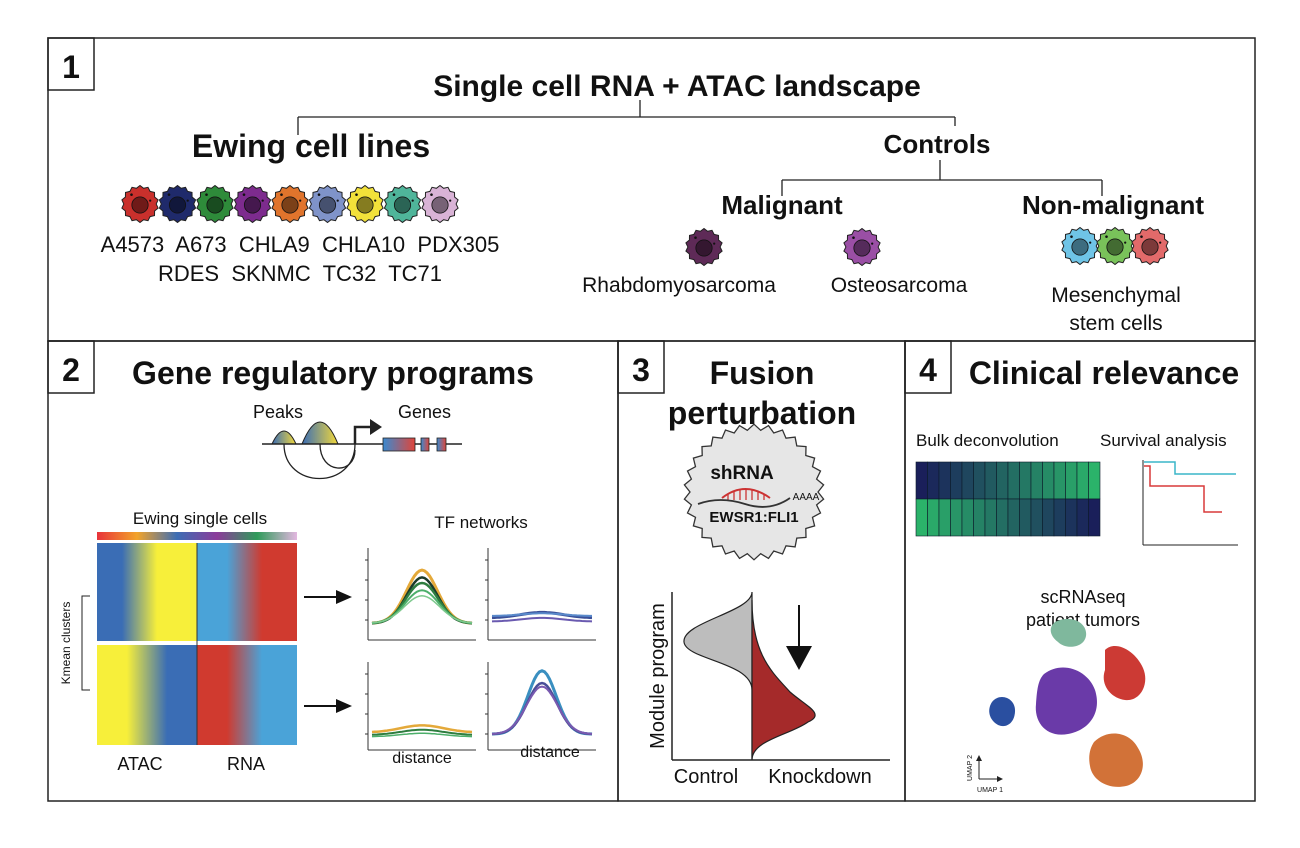 The width and height of the screenshot is (1300, 848). Describe the element at coordinates (66, 643) in the screenshot. I see `kmean-label: Kmean clusters` at that location.